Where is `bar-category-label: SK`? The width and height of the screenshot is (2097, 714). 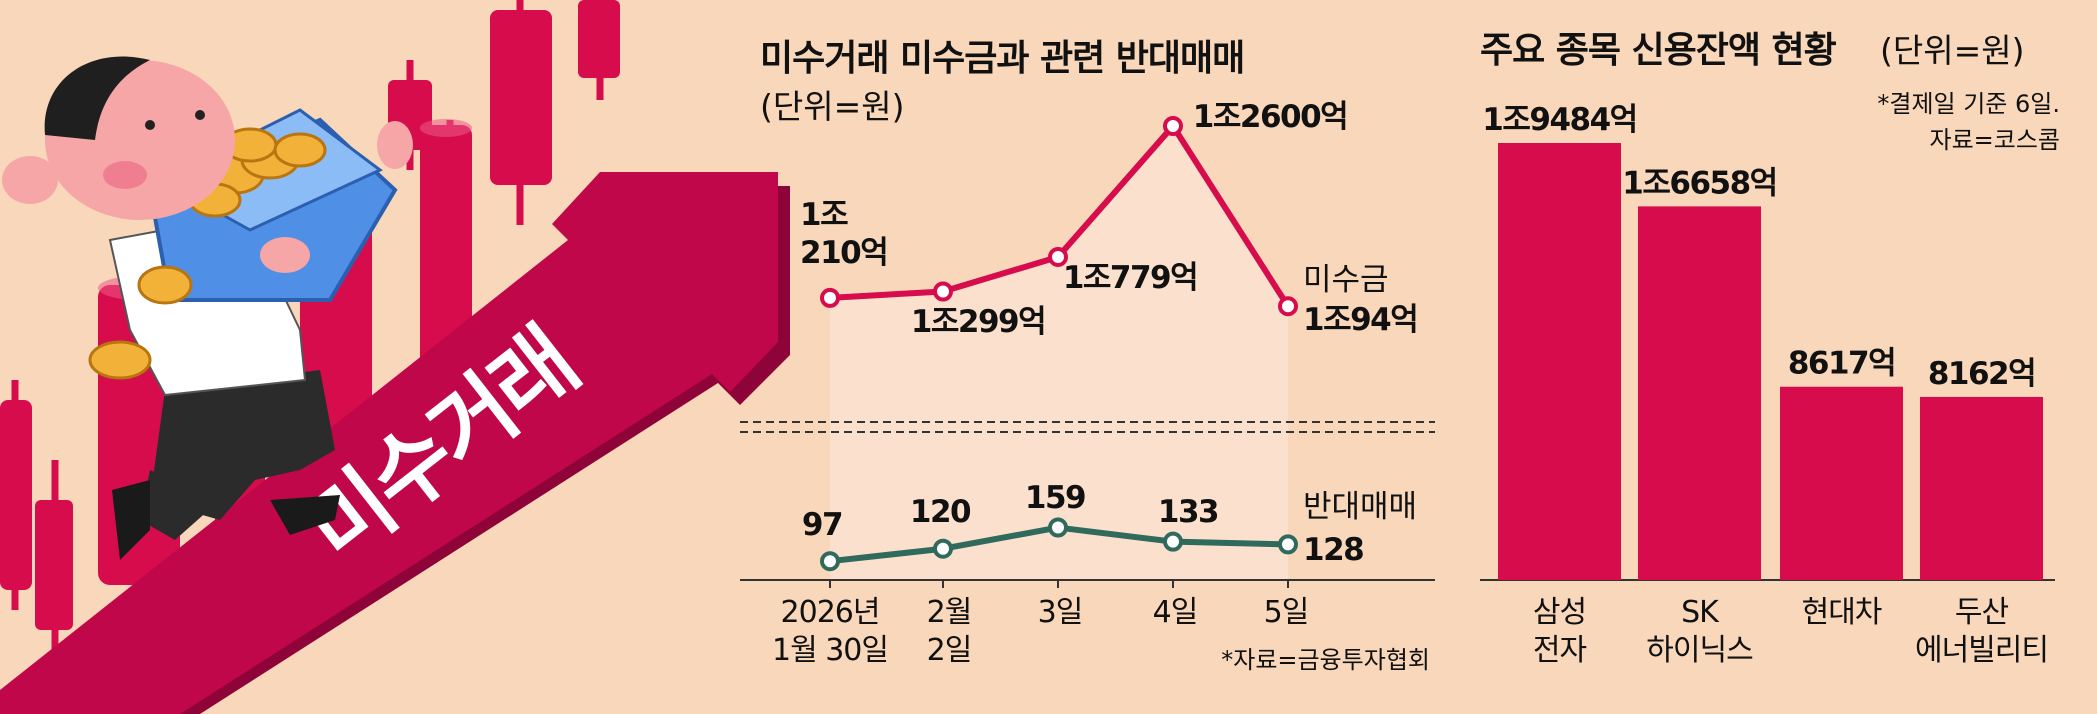
bar-category-label: SK is located at coordinates (1700, 612).